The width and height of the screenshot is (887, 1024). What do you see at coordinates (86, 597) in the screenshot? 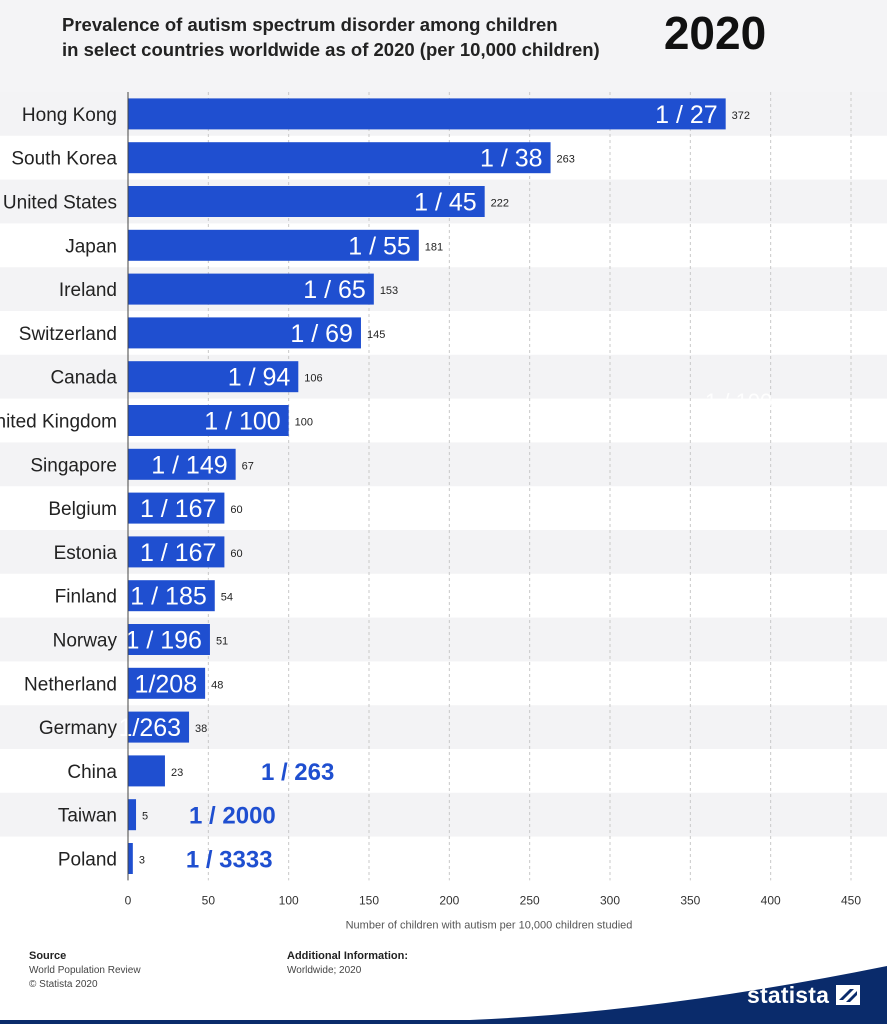
I see `category-label: Finland` at bounding box center [86, 597].